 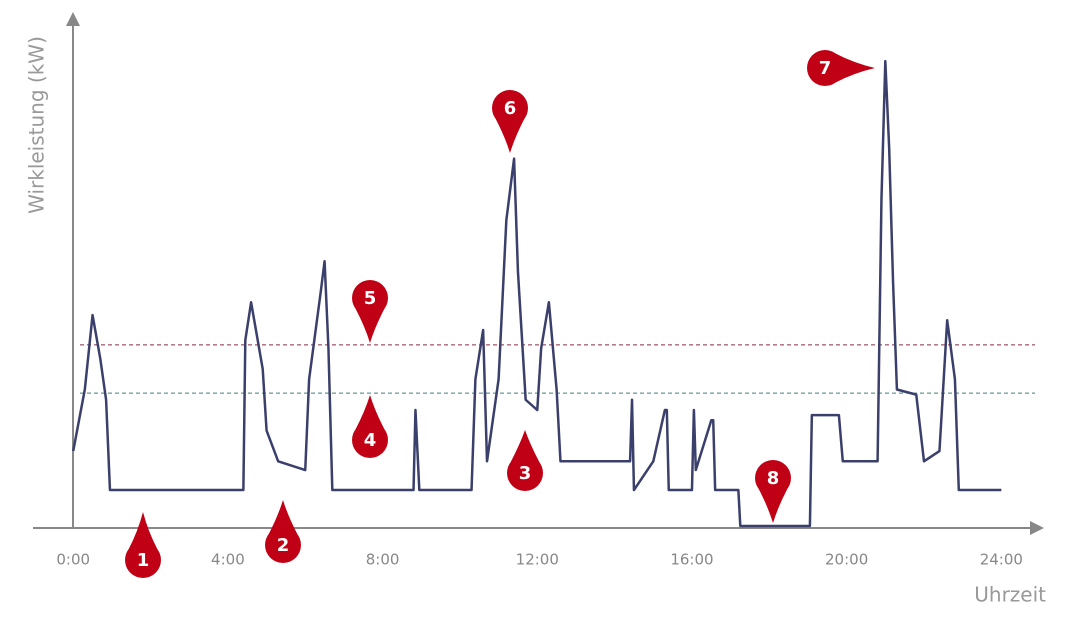 I want to click on x-tick-label: 20:00, so click(x=846, y=560).